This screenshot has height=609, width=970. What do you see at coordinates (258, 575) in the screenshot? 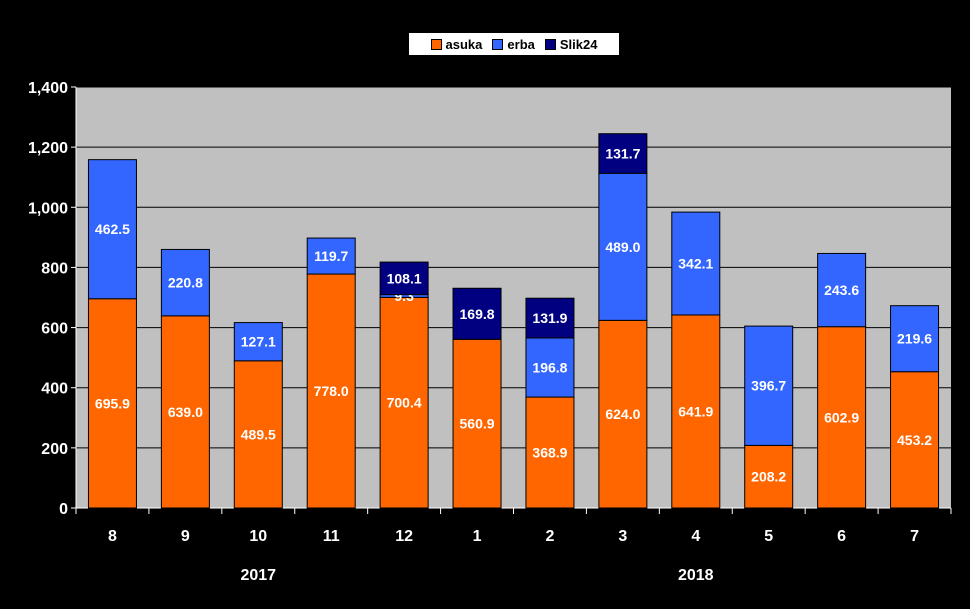
I see `x-group-label: 2017` at bounding box center [258, 575].